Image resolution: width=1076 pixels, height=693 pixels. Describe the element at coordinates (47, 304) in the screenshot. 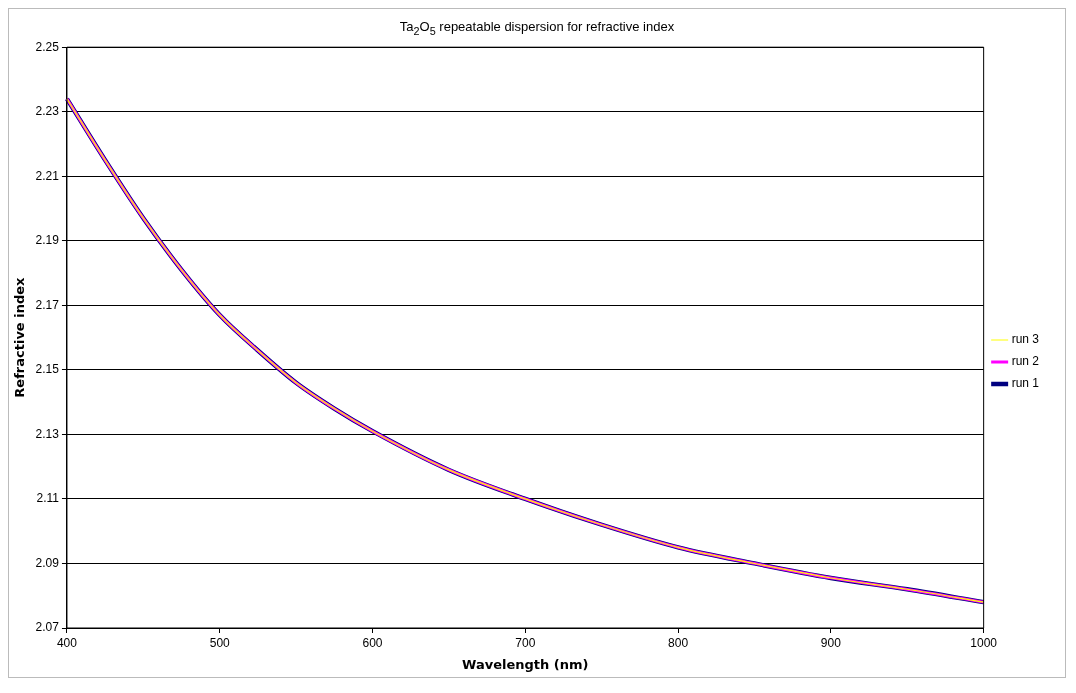

I see `y-tick-label: 2.17` at that location.